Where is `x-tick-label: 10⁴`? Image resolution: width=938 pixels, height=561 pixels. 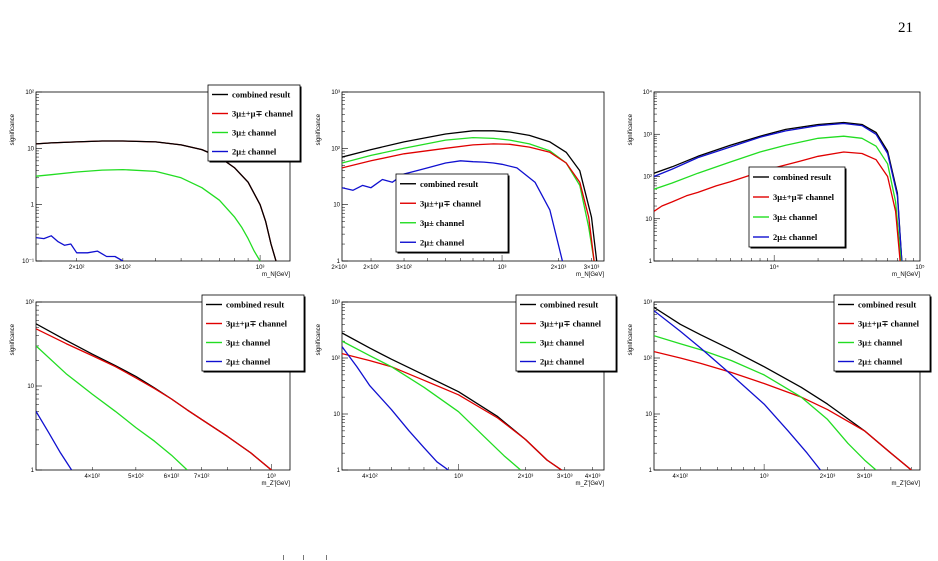 x-tick-label: 10⁴ is located at coordinates (775, 267).